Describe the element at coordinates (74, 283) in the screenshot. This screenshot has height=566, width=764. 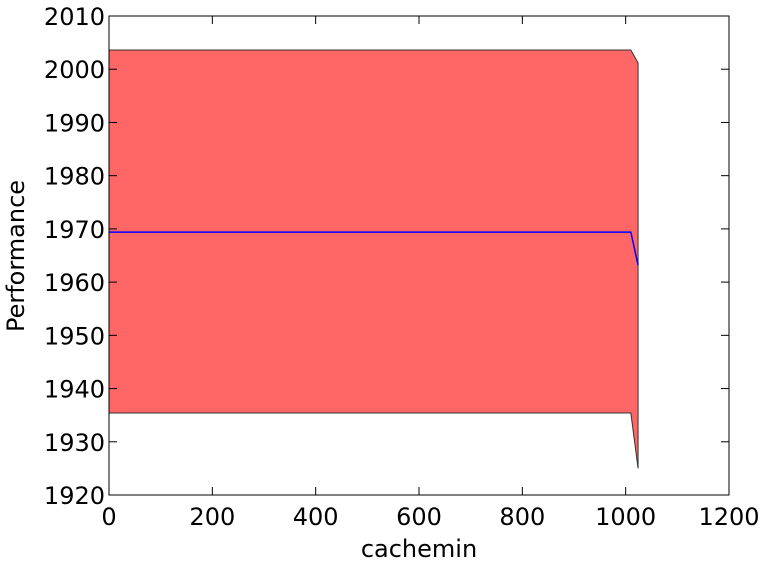
I see `y-tick-label: 1960` at that location.